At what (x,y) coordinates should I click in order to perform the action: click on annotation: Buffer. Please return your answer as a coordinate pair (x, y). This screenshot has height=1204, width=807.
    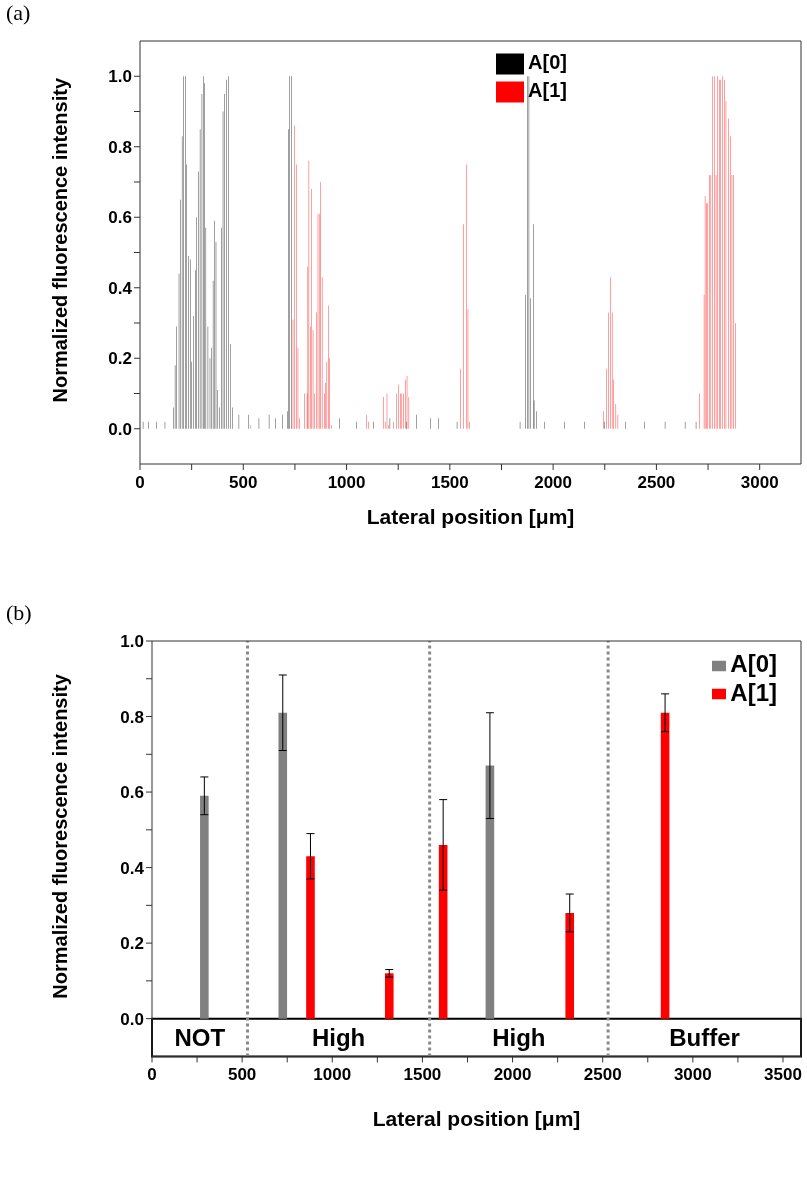
    Looking at the image, I should click on (704, 1038).